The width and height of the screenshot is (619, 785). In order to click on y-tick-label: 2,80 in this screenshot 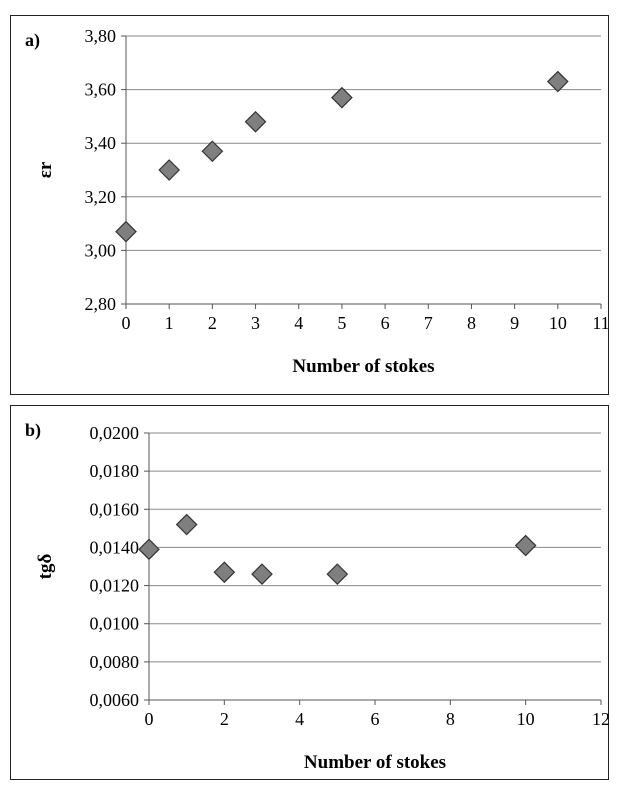, I will do `click(101, 304)`.